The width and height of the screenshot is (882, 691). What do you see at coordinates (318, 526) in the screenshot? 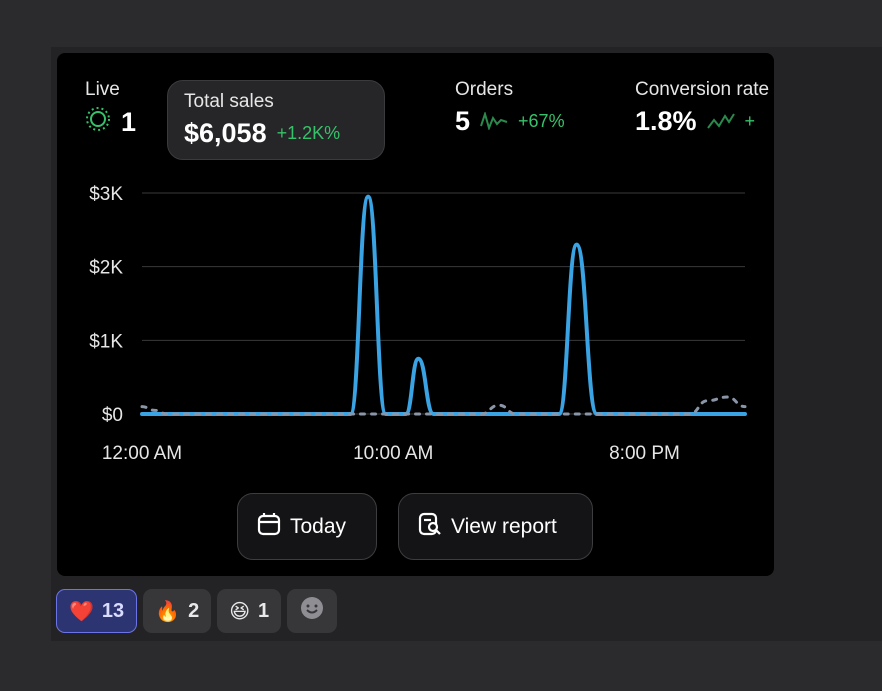
I see `today-button-label: Today` at bounding box center [318, 526].